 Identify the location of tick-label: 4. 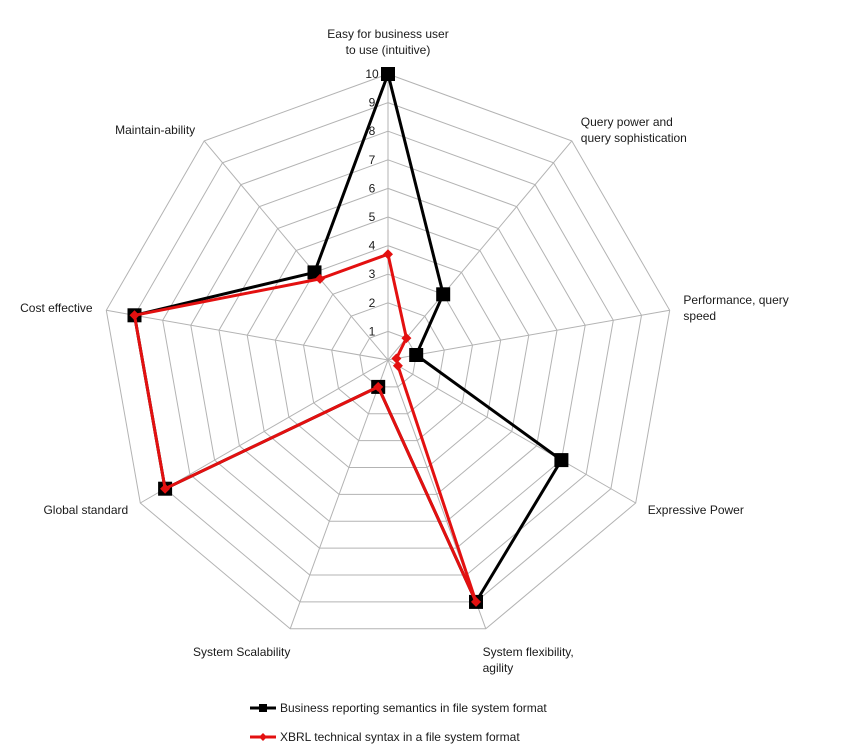
(372, 246).